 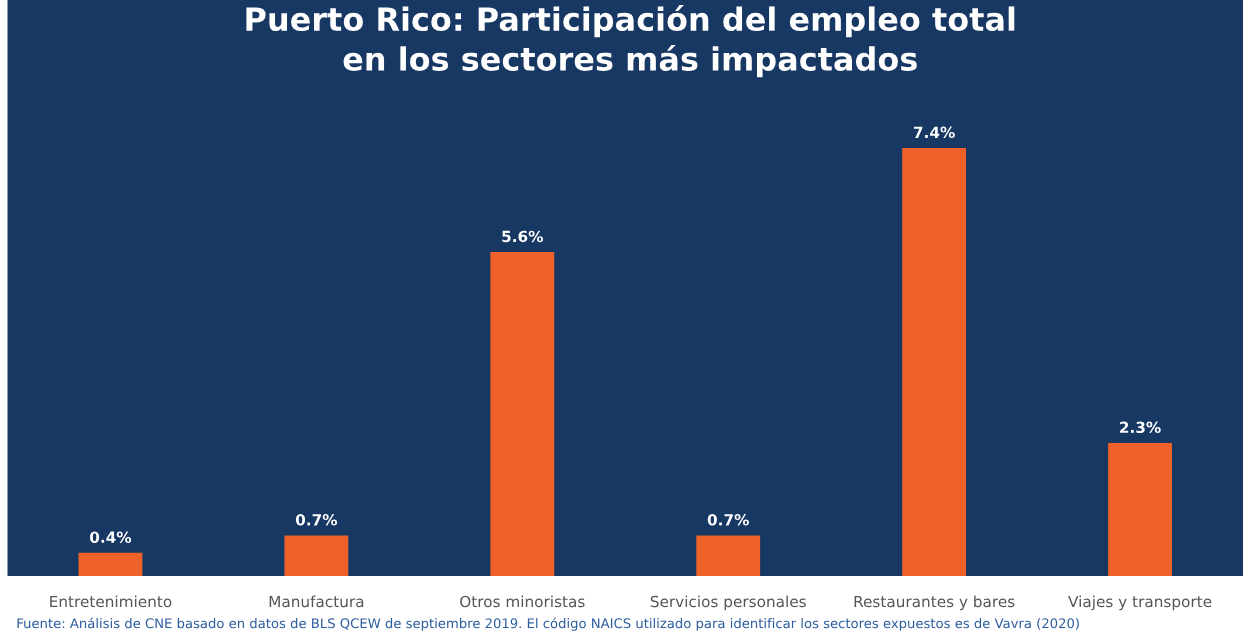 I want to click on x-tick-label: Restaurantes y bares, so click(x=934, y=603).